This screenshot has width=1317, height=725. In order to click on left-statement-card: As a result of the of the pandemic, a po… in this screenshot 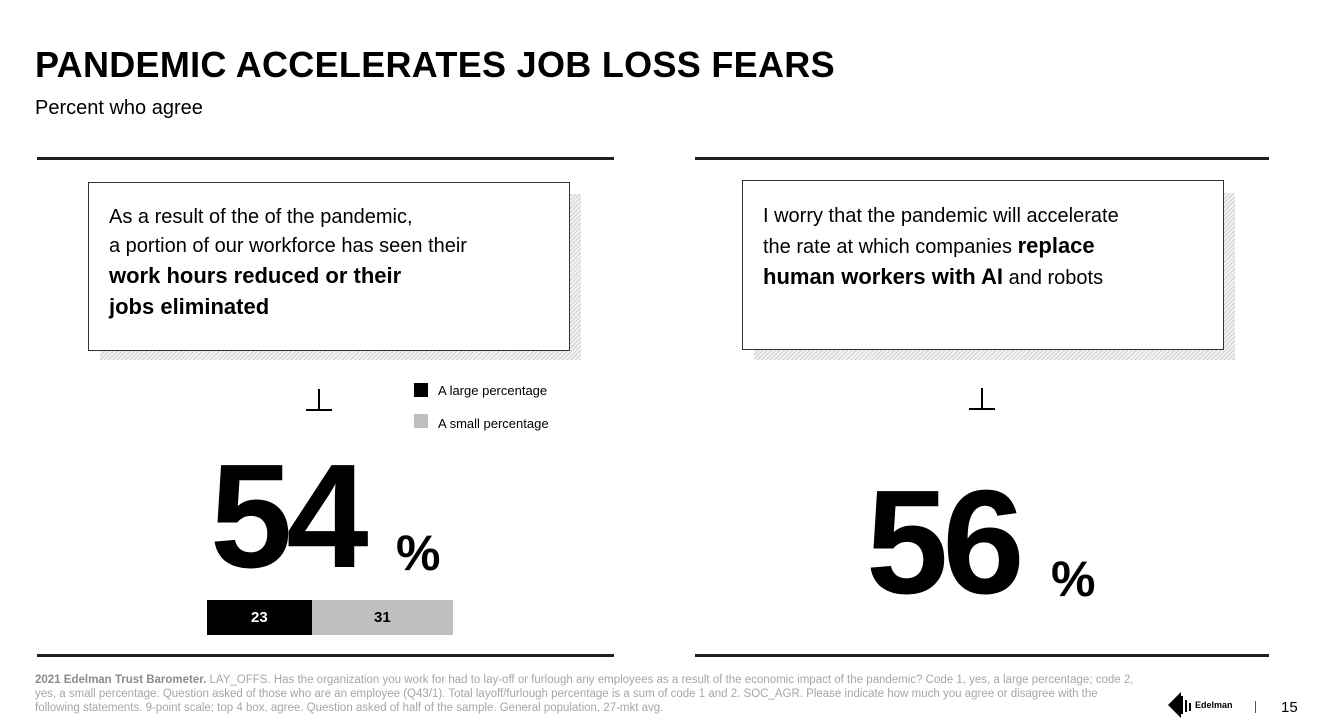, I will do `click(329, 266)`.